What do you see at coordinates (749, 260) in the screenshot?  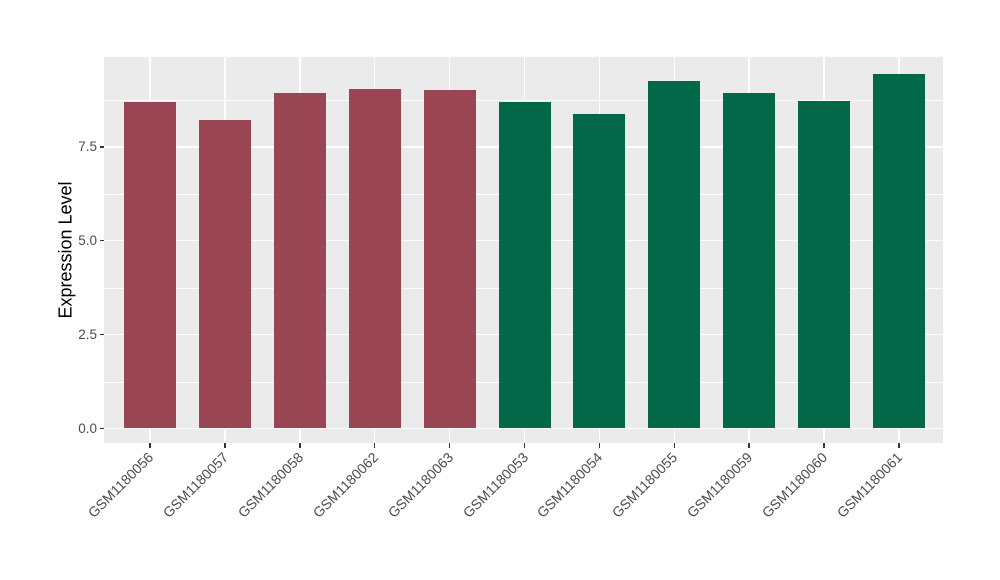 I see `bar-GSM1180059` at bounding box center [749, 260].